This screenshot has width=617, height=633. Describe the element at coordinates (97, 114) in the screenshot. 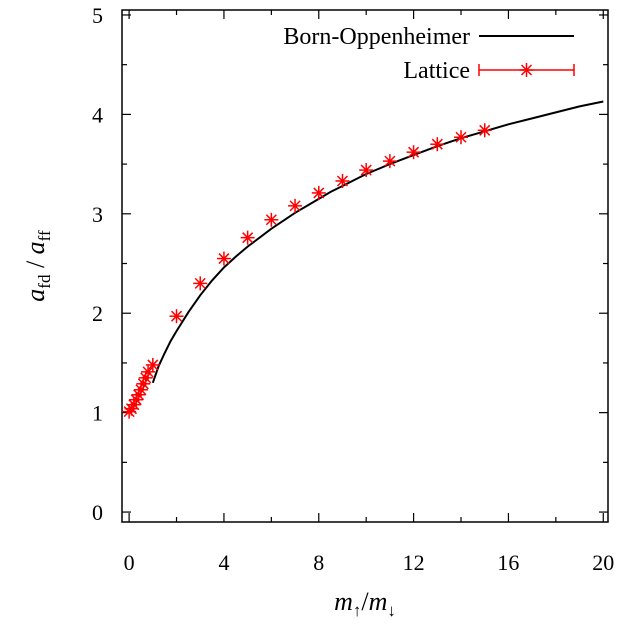

I see `y-tick-label: 4` at that location.